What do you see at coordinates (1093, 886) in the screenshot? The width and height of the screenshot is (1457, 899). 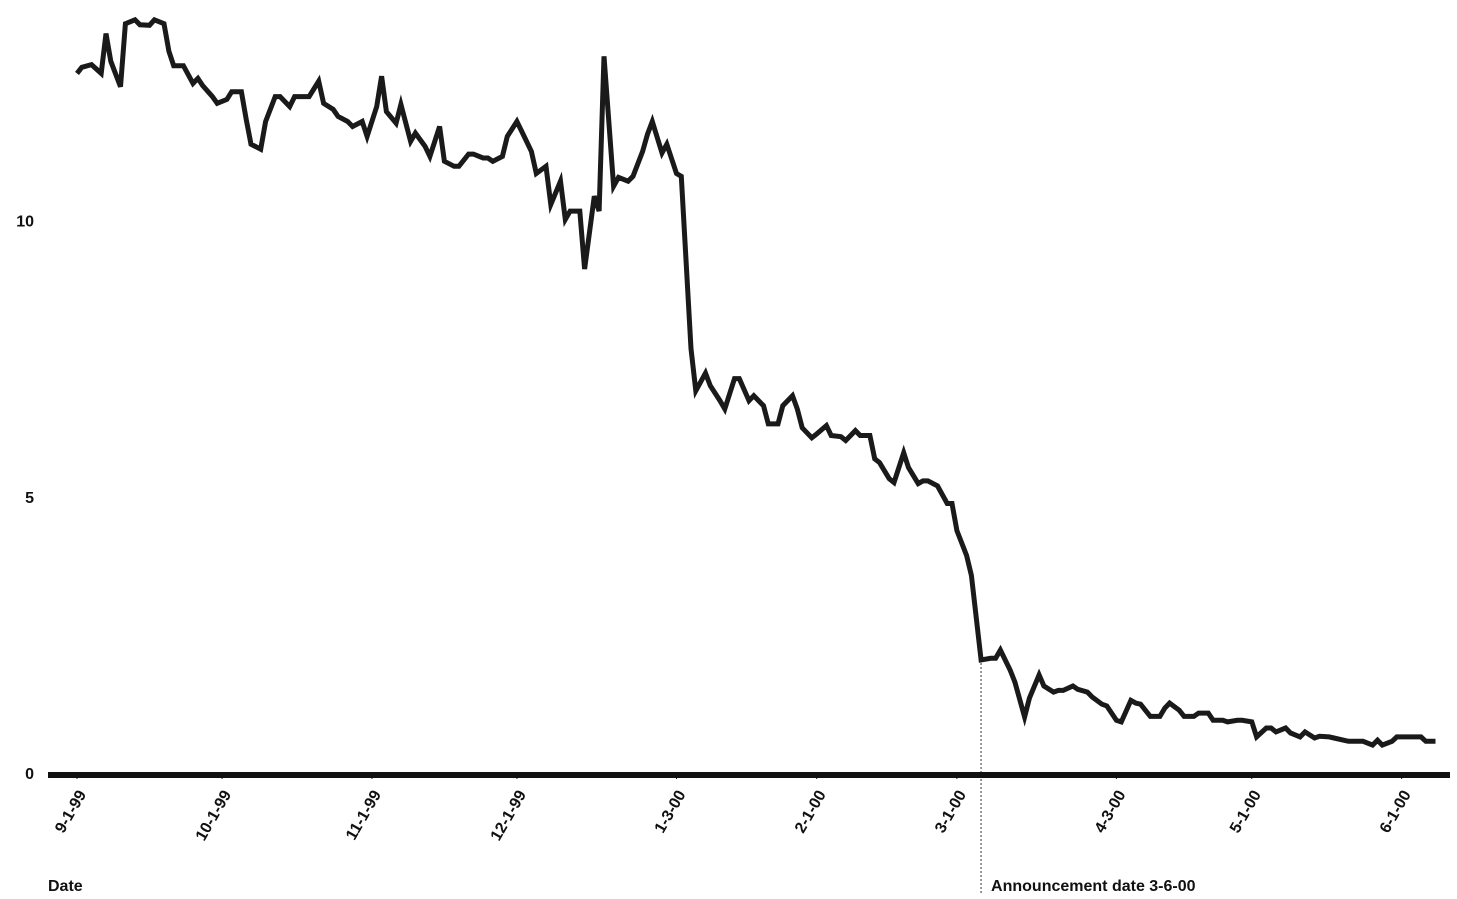 I see `announcement-label: Announcement date 3-6-00` at bounding box center [1093, 886].